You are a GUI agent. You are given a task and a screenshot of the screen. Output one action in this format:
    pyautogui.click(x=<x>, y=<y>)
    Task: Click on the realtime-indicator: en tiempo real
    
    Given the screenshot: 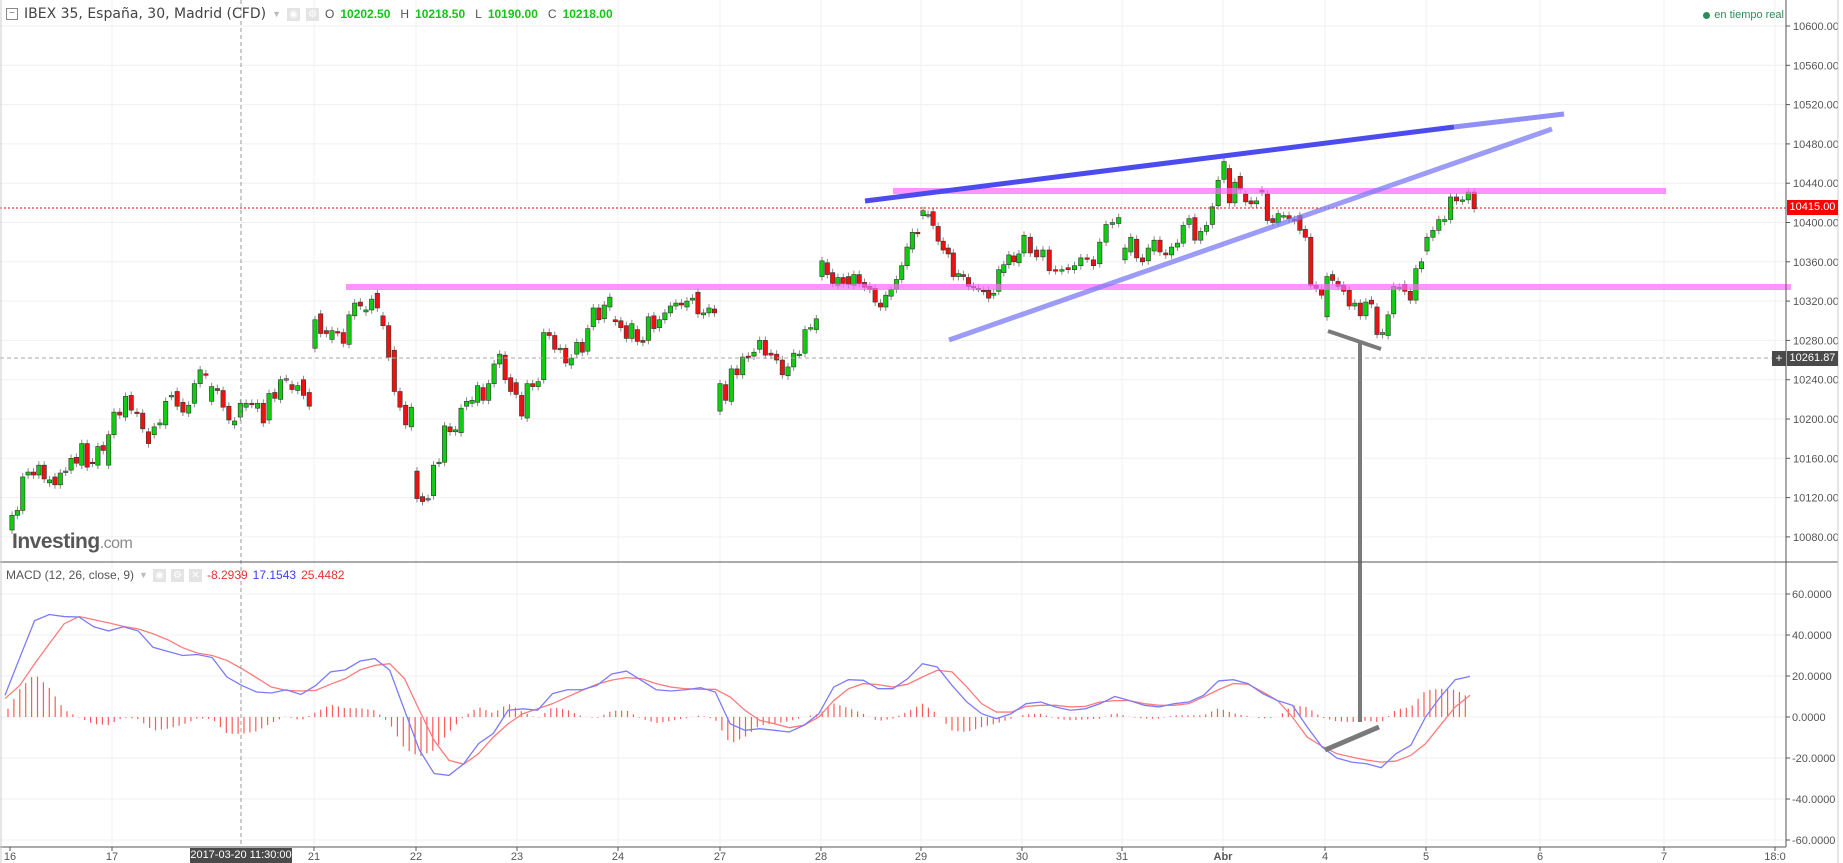 What is the action you would take?
    pyautogui.click(x=1743, y=15)
    